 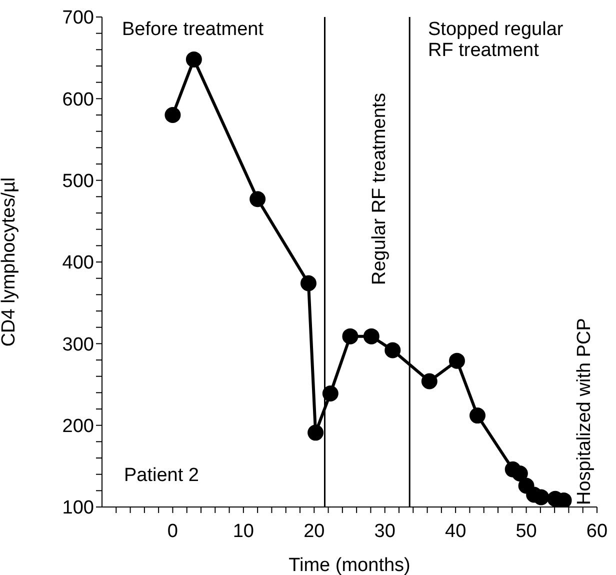 What do you see at coordinates (379, 188) in the screenshot?
I see `annotation: Regular RF treatments` at bounding box center [379, 188].